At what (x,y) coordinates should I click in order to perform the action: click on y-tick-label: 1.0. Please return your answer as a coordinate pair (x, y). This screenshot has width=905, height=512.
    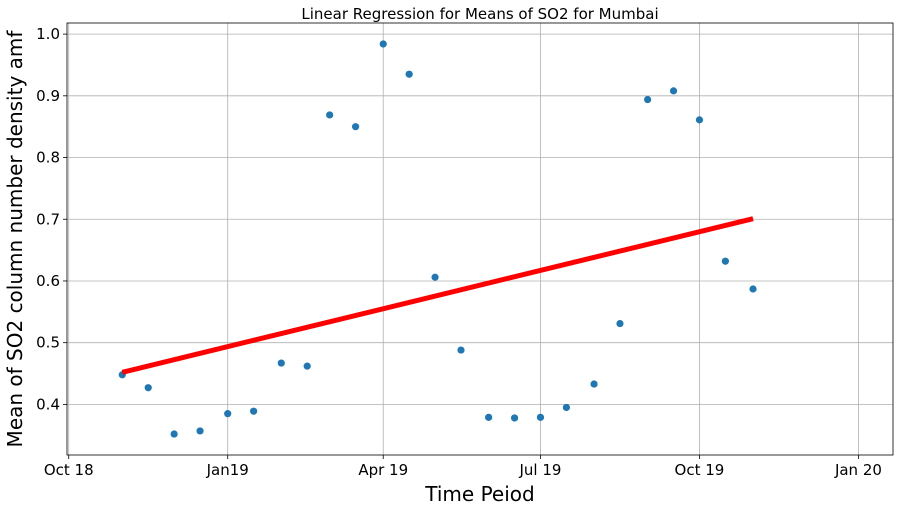
    Looking at the image, I should click on (48, 34).